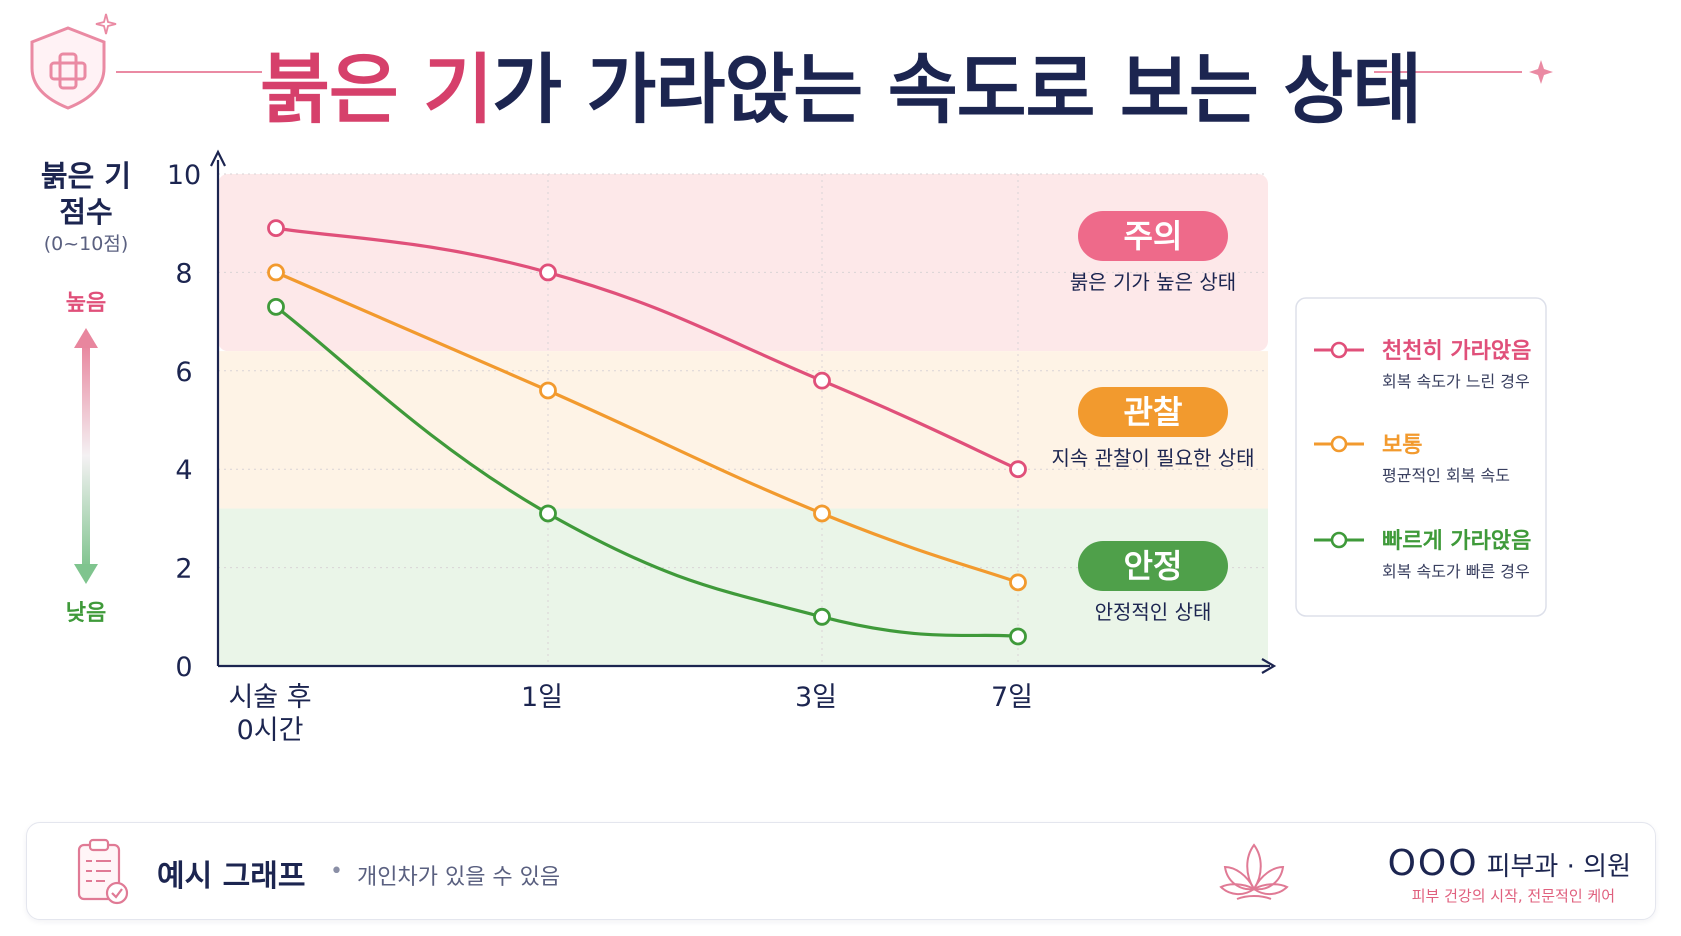 The height and width of the screenshot is (936, 1681). I want to click on zone-badge-text: 관찰, so click(1153, 412).